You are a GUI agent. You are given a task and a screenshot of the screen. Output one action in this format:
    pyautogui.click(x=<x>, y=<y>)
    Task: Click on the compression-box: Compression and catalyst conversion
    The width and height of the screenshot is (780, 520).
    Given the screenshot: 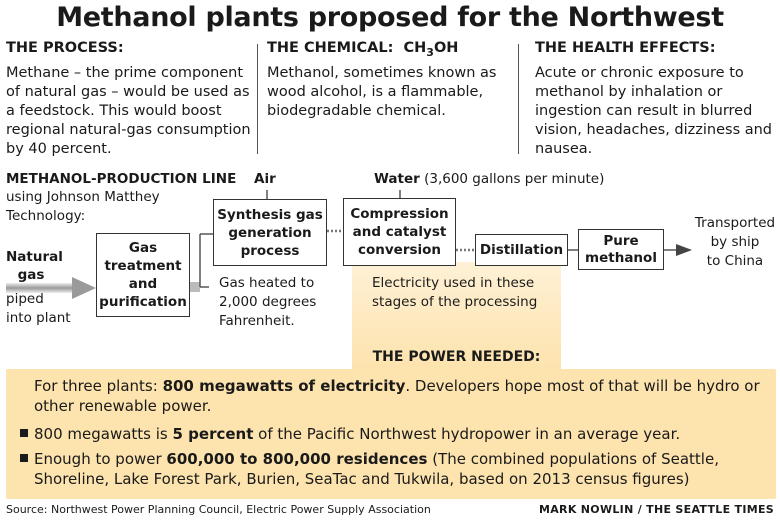 What is the action you would take?
    pyautogui.click(x=399, y=232)
    